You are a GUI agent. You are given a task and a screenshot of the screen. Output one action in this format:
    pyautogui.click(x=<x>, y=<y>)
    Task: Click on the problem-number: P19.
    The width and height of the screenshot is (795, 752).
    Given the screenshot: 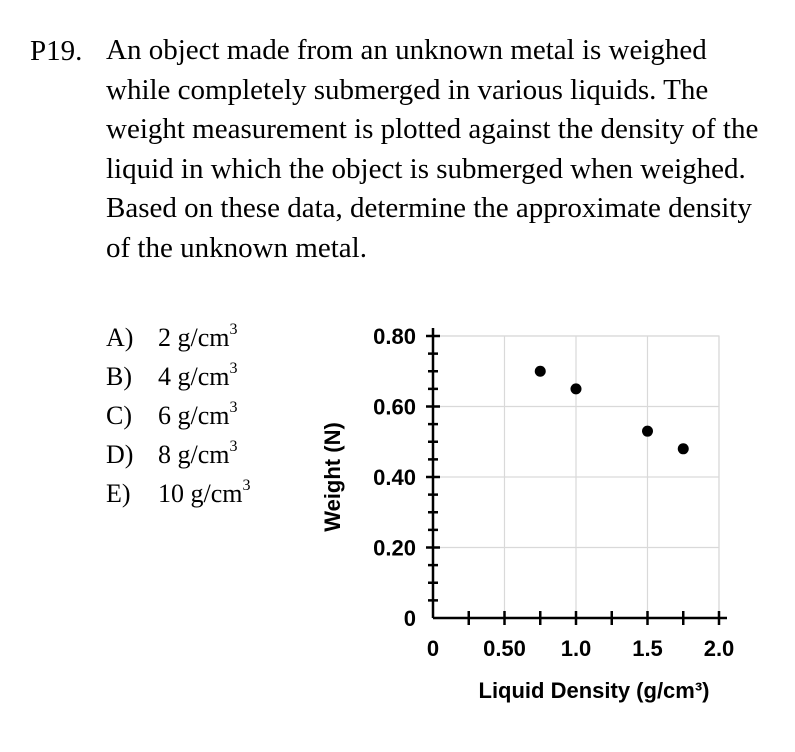 What is the action you would take?
    pyautogui.click(x=56, y=51)
    